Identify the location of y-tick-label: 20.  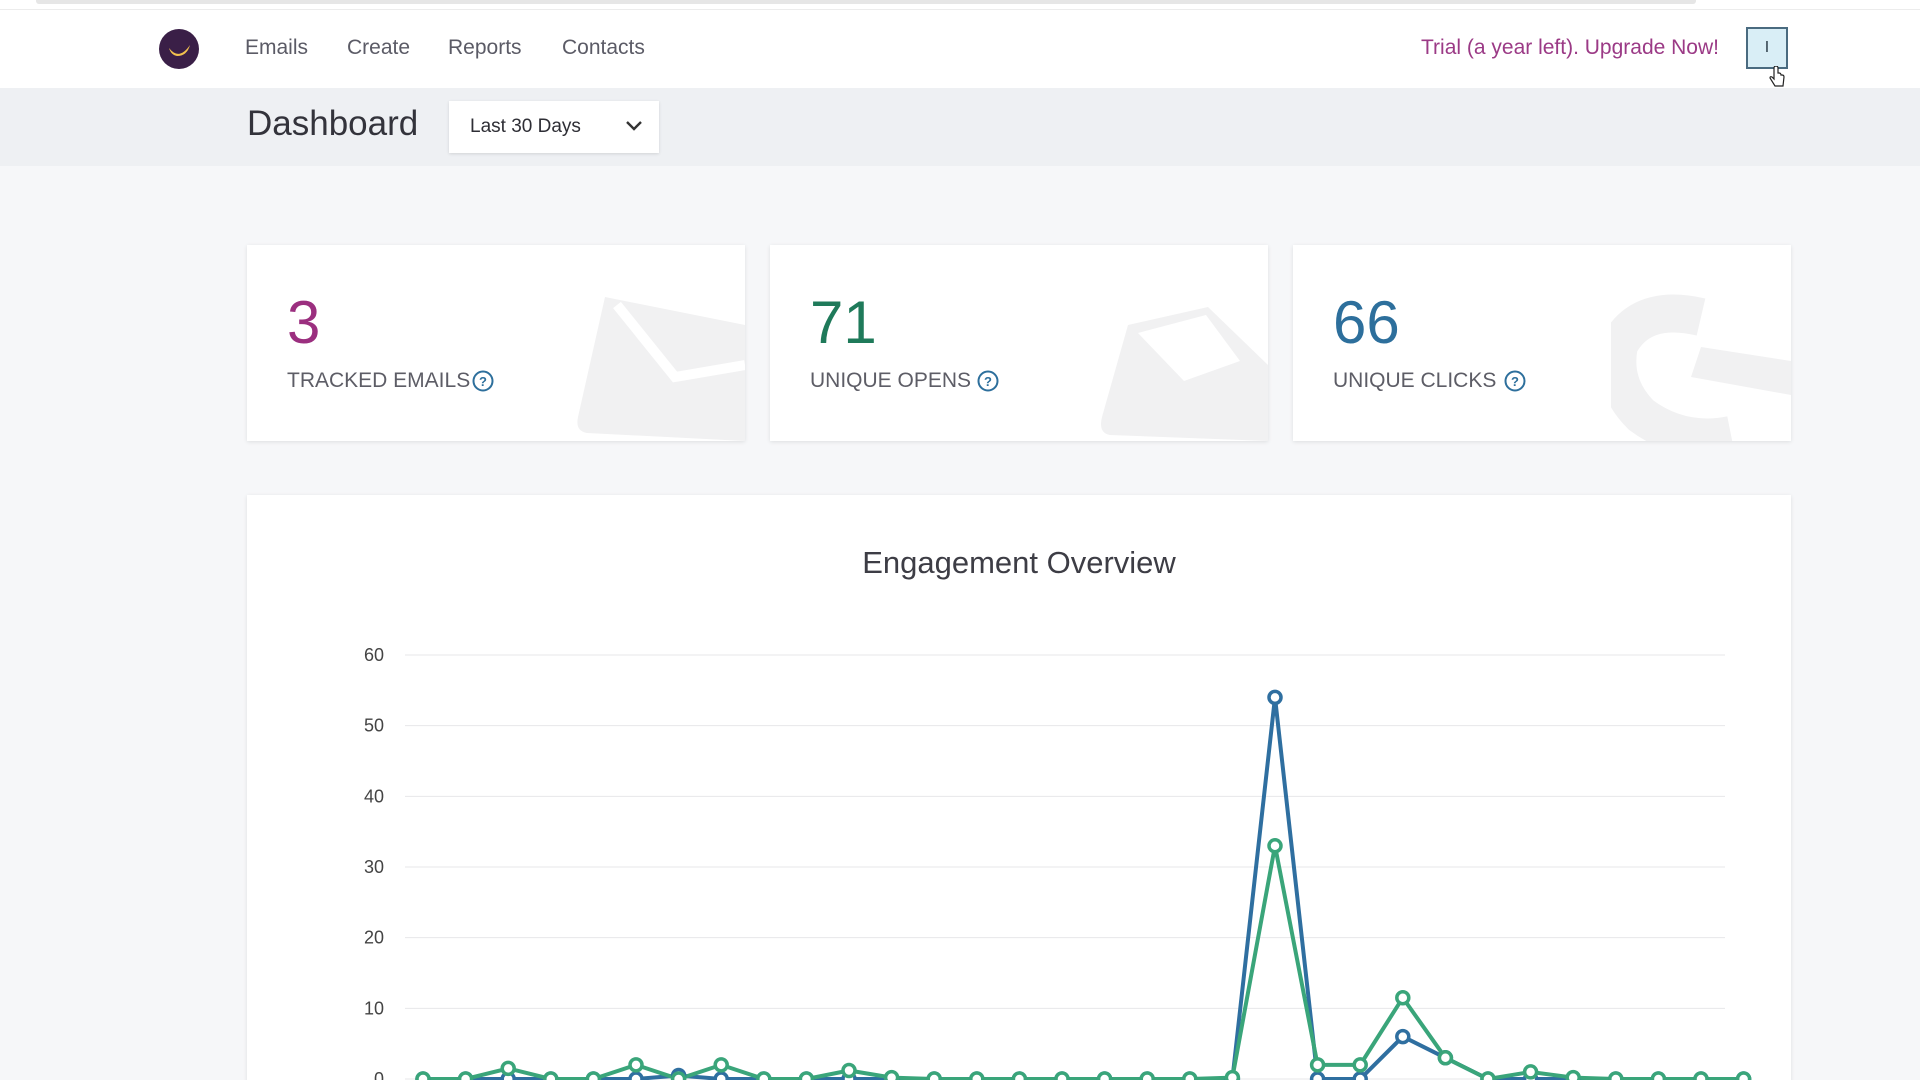
(374, 938).